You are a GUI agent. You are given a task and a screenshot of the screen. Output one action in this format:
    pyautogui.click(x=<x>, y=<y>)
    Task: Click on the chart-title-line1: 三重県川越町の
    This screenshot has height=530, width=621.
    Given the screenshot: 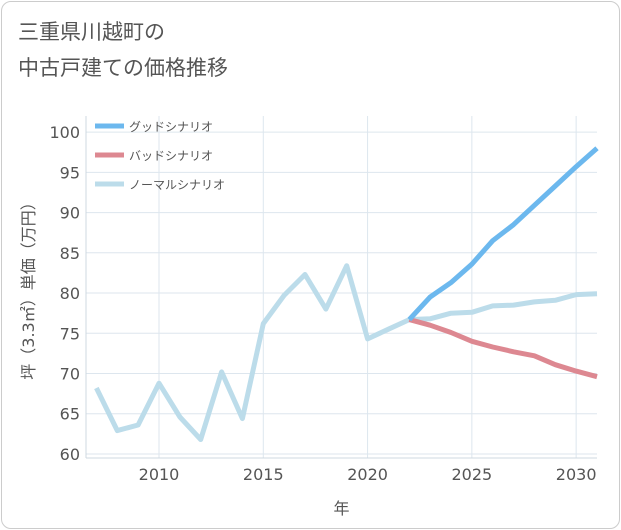 What is the action you would take?
    pyautogui.click(x=91, y=32)
    